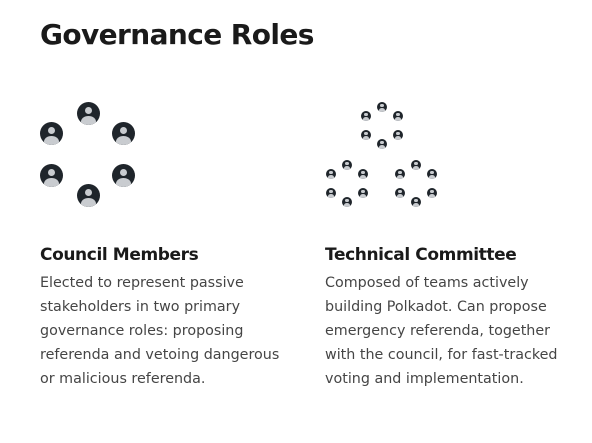 This screenshot has width=592, height=443. What do you see at coordinates (421, 255) in the screenshot?
I see `role-title-technical-committee: Technical Committee` at bounding box center [421, 255].